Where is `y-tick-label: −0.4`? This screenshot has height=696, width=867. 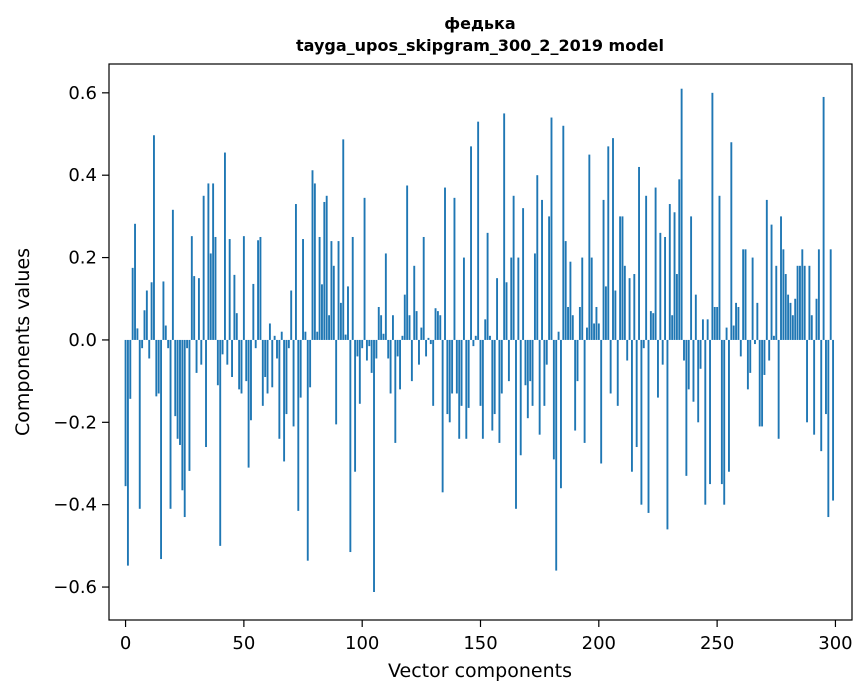 y-tick-label: −0.4 is located at coordinates (75, 505).